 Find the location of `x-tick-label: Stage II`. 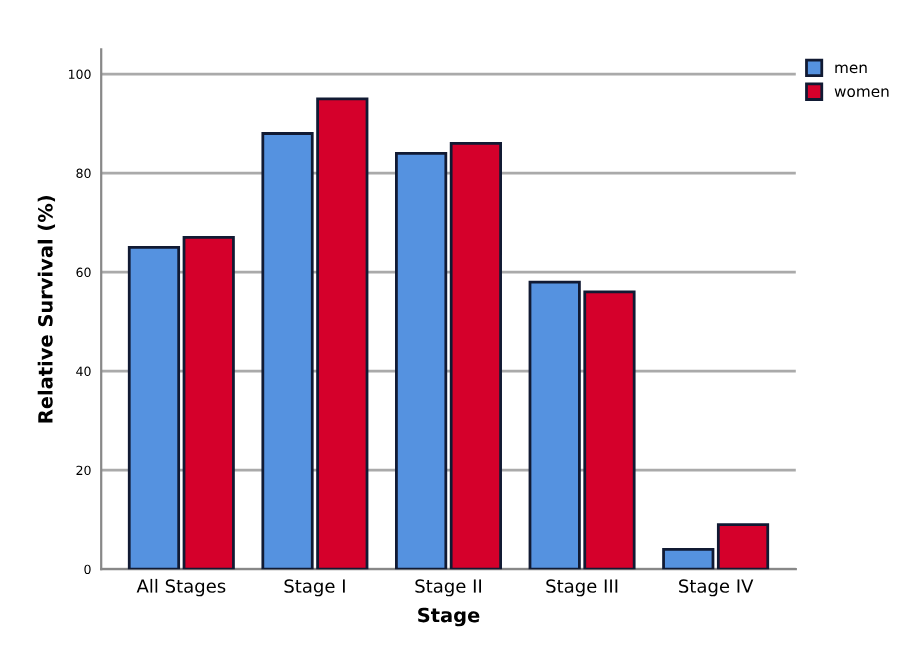

x-tick-label: Stage II is located at coordinates (448, 588).